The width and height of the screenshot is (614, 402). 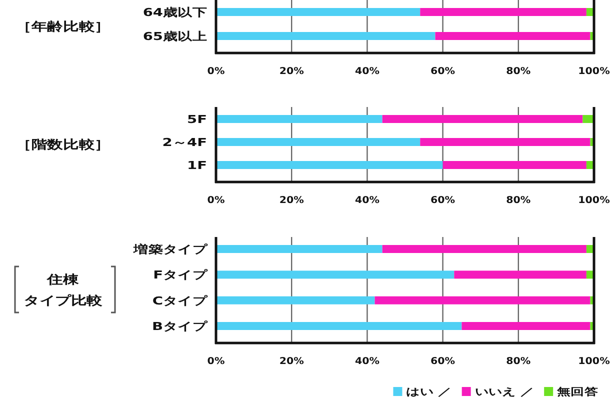 I want to click on legend-label: はい ／, so click(x=429, y=392).